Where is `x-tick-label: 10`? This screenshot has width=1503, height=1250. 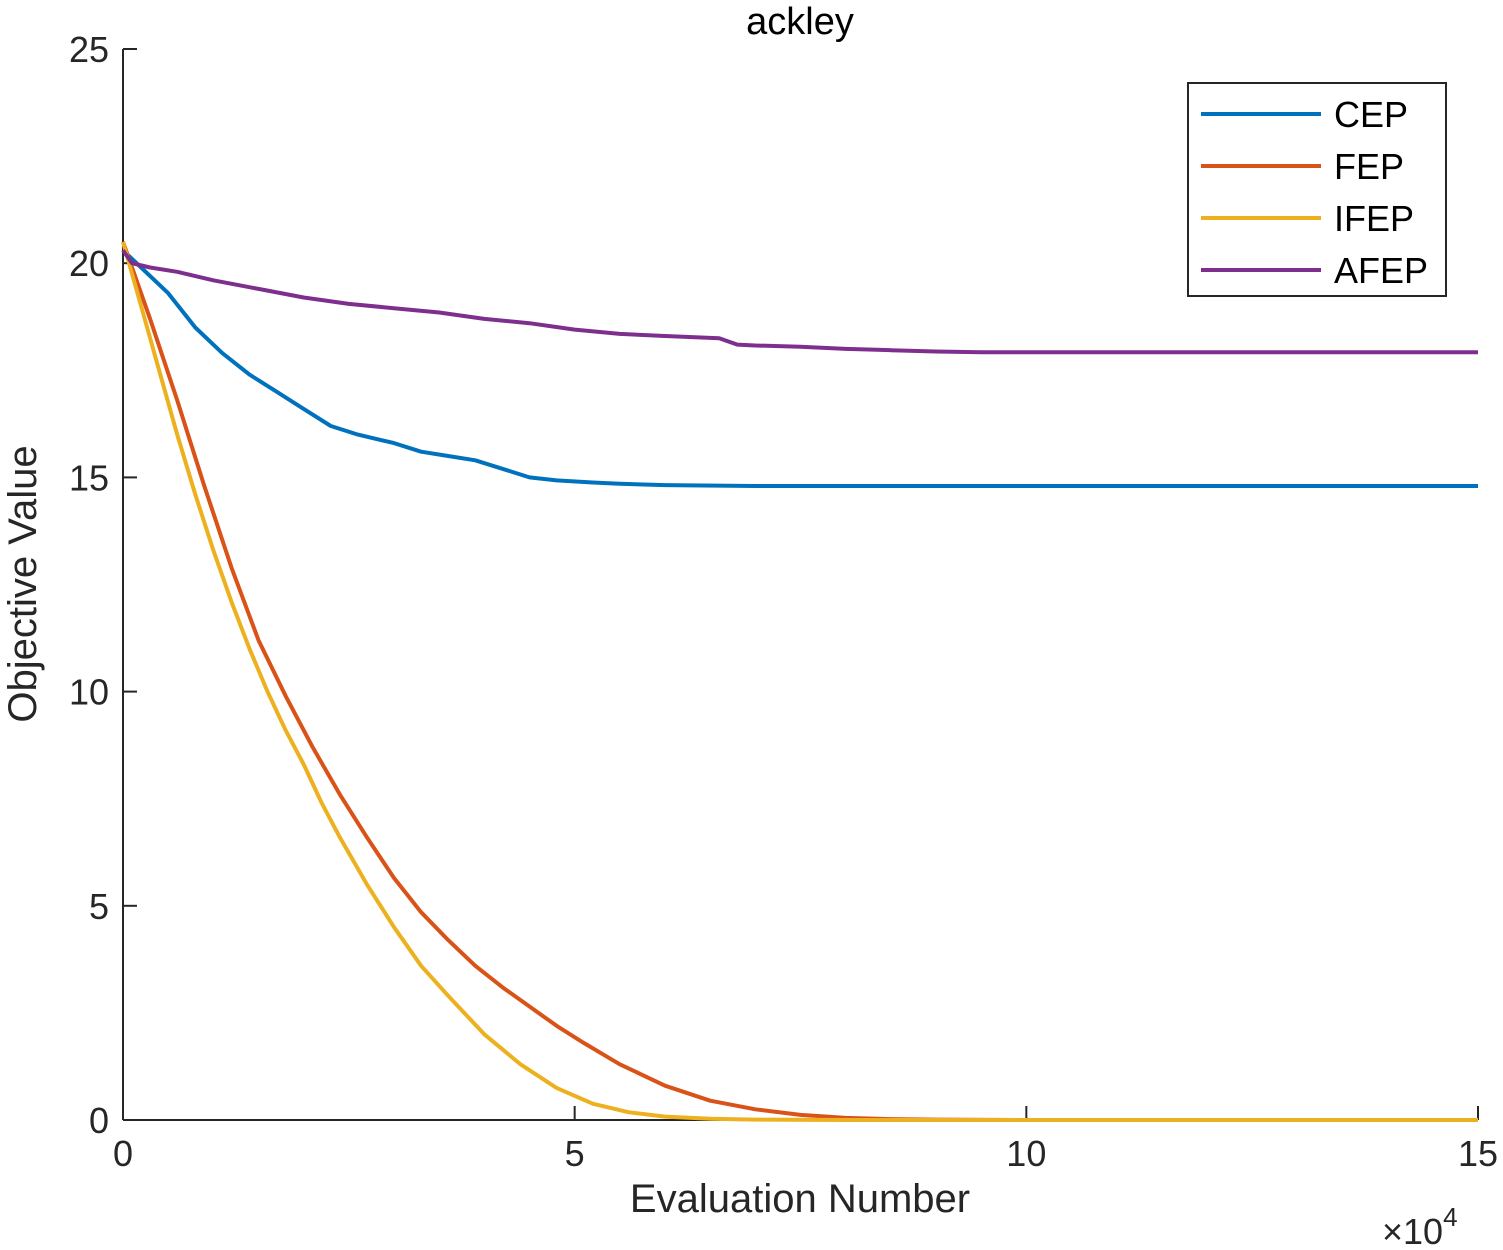
x-tick-label: 10 is located at coordinates (1026, 1153).